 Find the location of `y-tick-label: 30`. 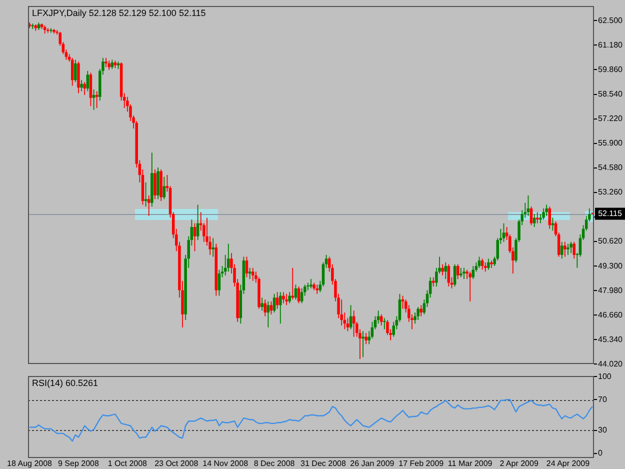

y-tick-label: 30 is located at coordinates (603, 430).